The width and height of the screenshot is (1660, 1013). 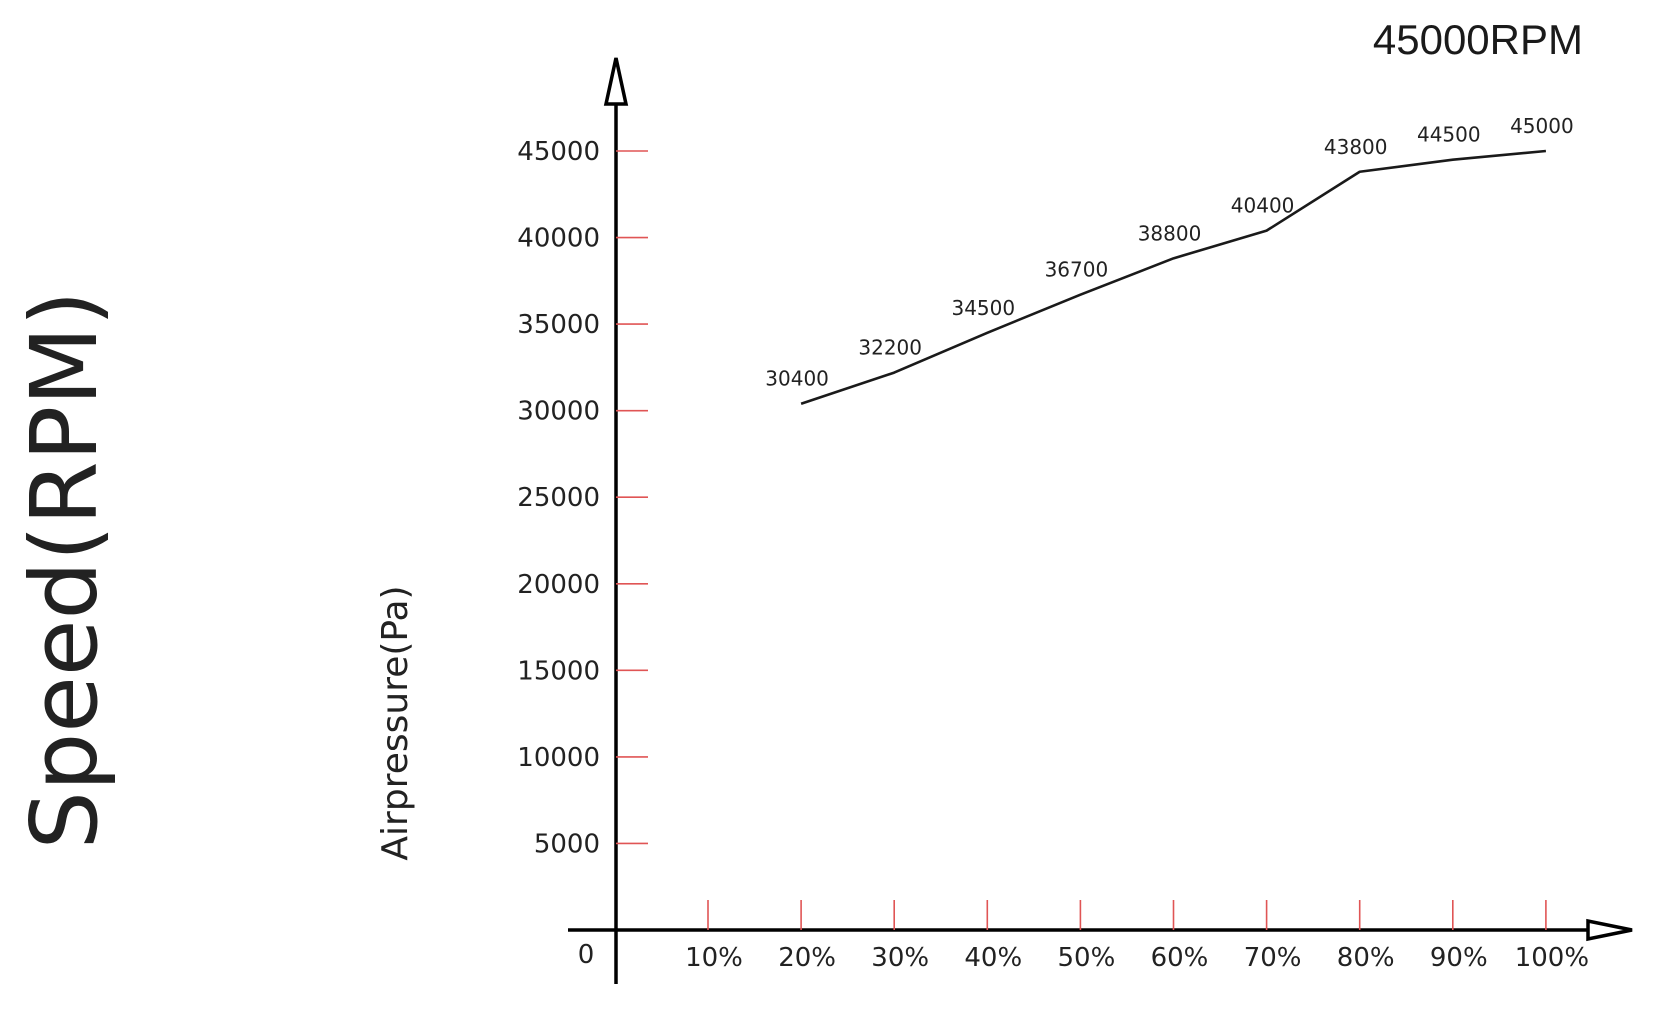 What do you see at coordinates (1542, 126) in the screenshot?
I see `data-label: 45000` at bounding box center [1542, 126].